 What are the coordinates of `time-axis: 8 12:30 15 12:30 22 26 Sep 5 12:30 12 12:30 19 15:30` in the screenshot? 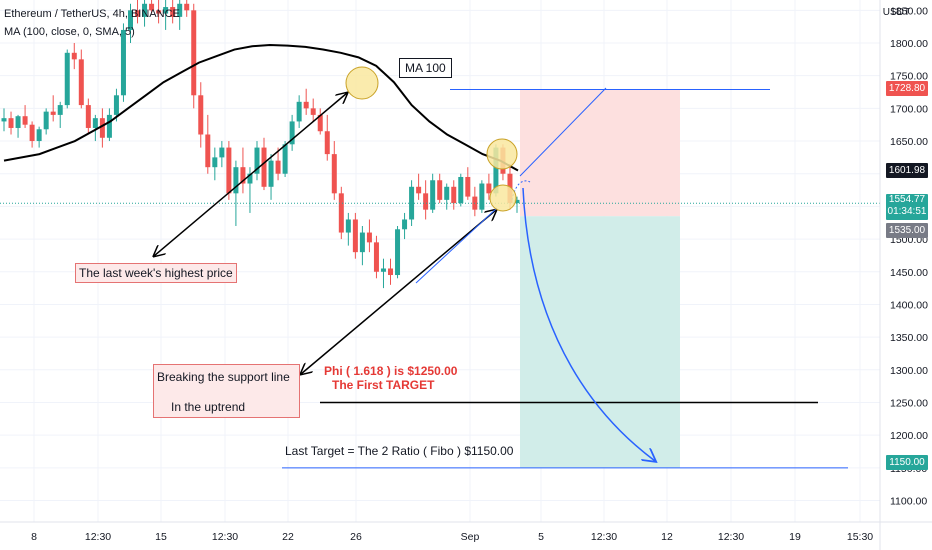 It's located at (466, 532).